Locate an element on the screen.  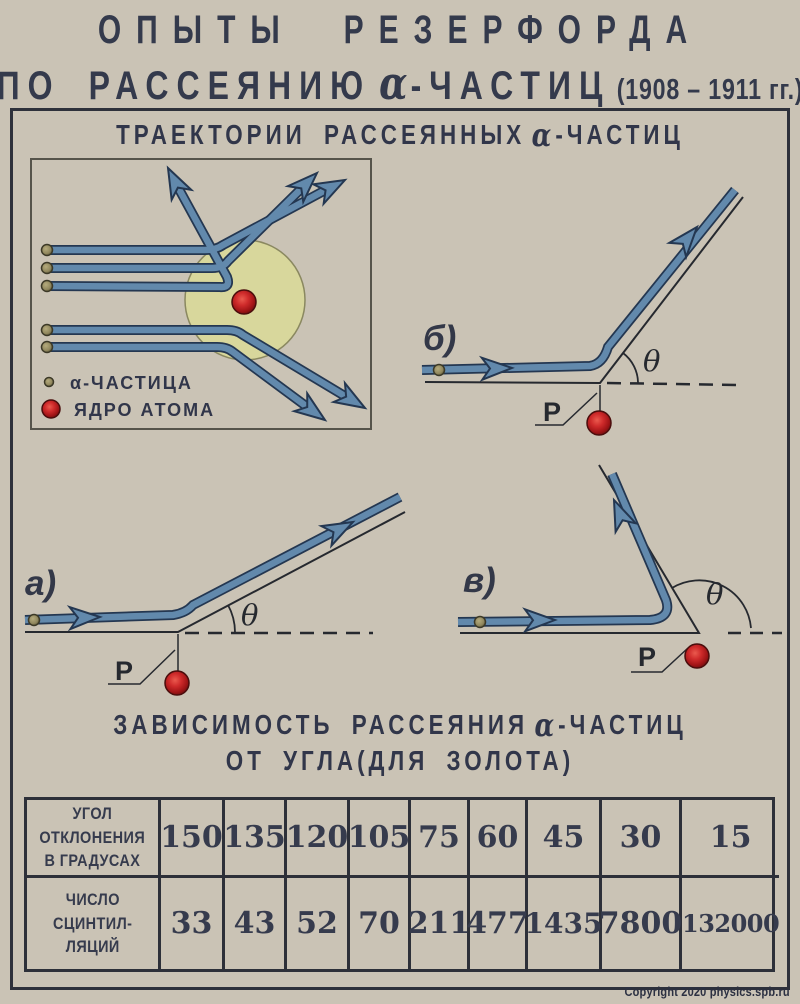
dashed-axis is located at coordinates (673, 384).